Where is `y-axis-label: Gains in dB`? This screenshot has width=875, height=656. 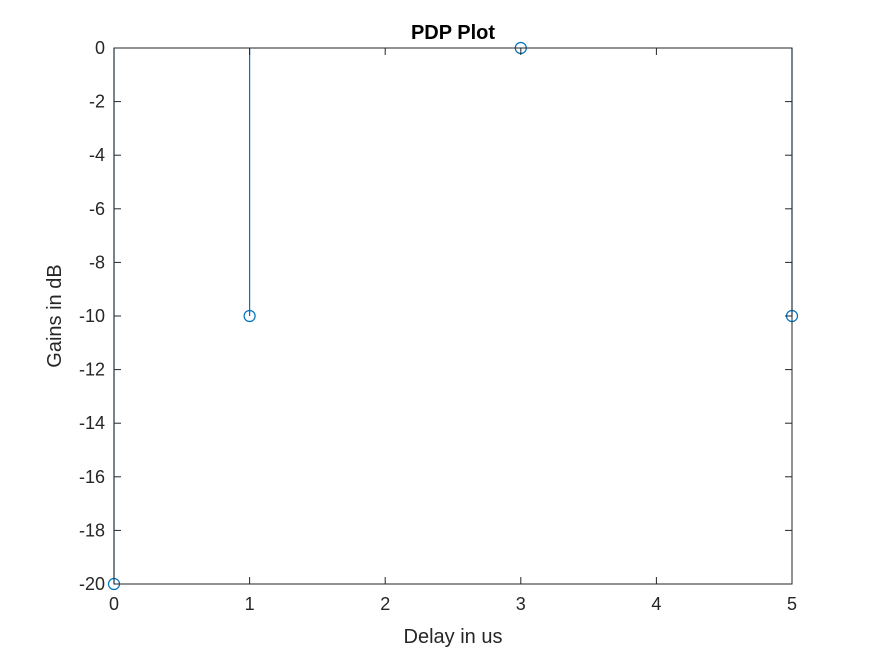
y-axis-label: Gains in dB is located at coordinates (55, 315).